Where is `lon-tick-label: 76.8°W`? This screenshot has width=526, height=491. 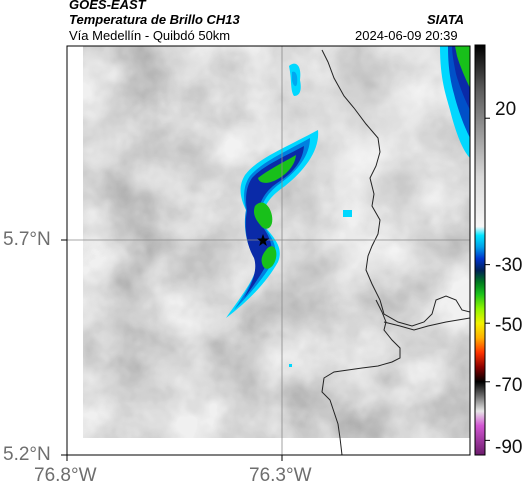
lon-tick-label: 76.8°W is located at coordinates (65, 475).